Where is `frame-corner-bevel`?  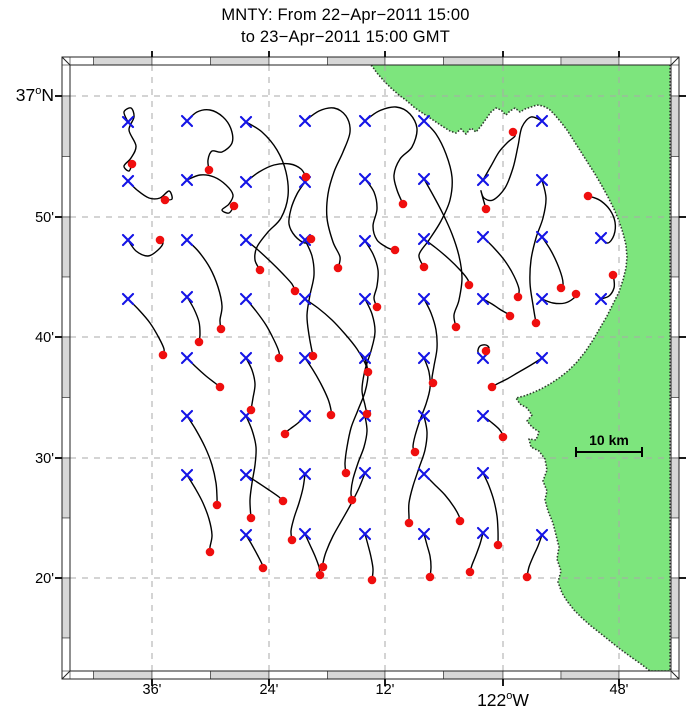
frame-corner-bevel is located at coordinates (675, 61).